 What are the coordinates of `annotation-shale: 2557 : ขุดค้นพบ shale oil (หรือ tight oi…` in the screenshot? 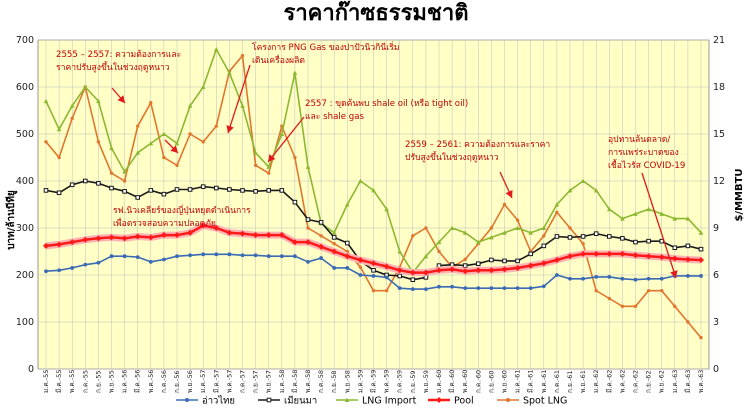 It's located at (386, 103).